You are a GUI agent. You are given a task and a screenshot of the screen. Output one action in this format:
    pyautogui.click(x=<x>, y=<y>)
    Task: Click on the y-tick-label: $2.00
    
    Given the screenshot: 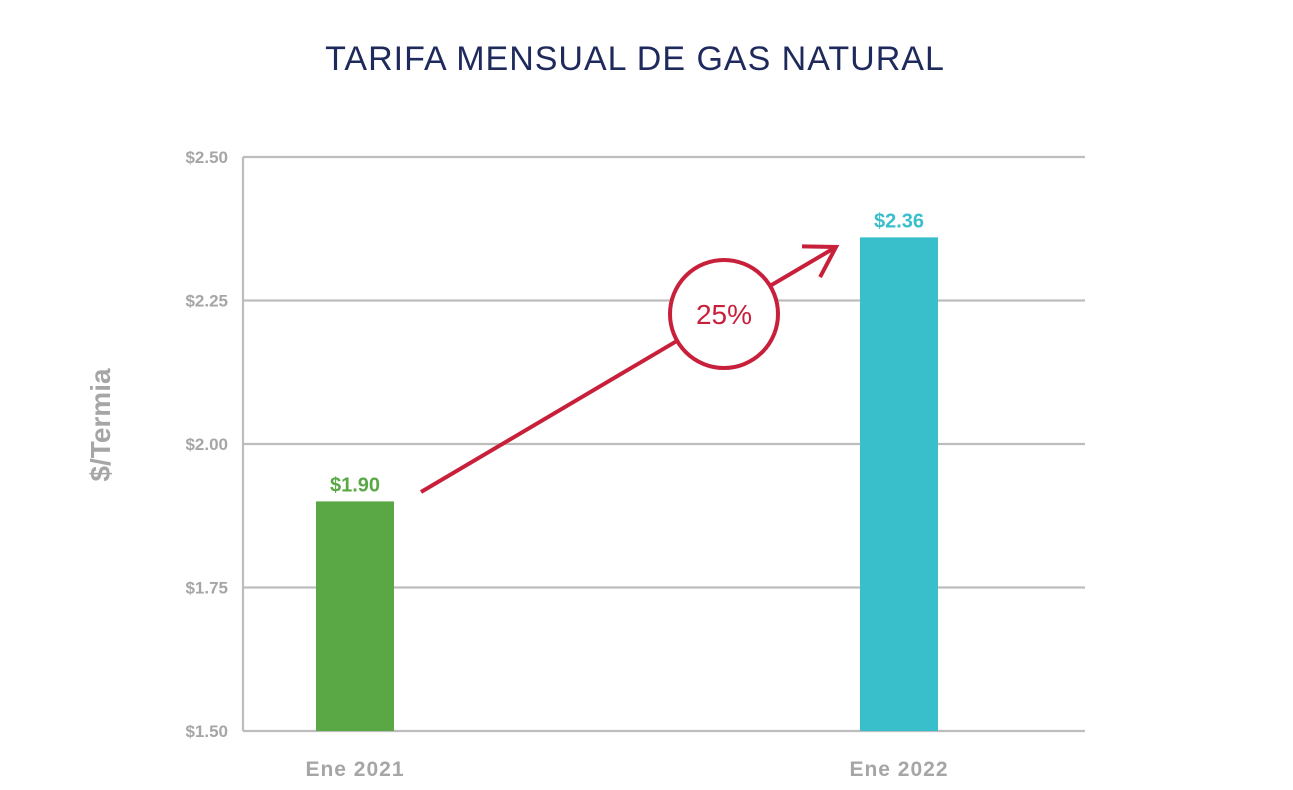 What is the action you would take?
    pyautogui.click(x=206, y=444)
    